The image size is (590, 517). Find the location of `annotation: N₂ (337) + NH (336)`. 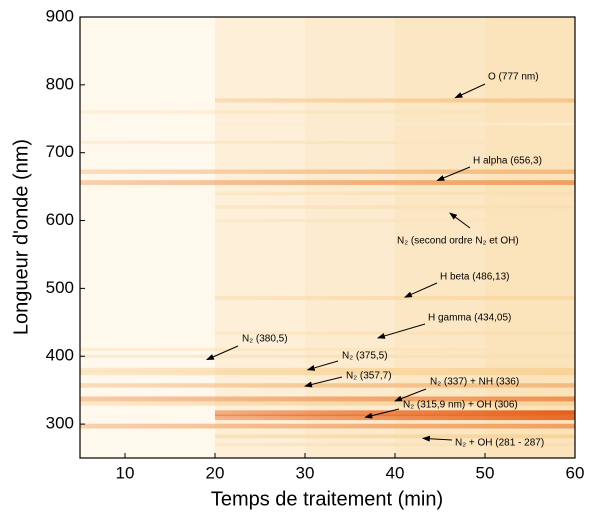

annotation: N₂ (337) + NH (336) is located at coordinates (474, 382).